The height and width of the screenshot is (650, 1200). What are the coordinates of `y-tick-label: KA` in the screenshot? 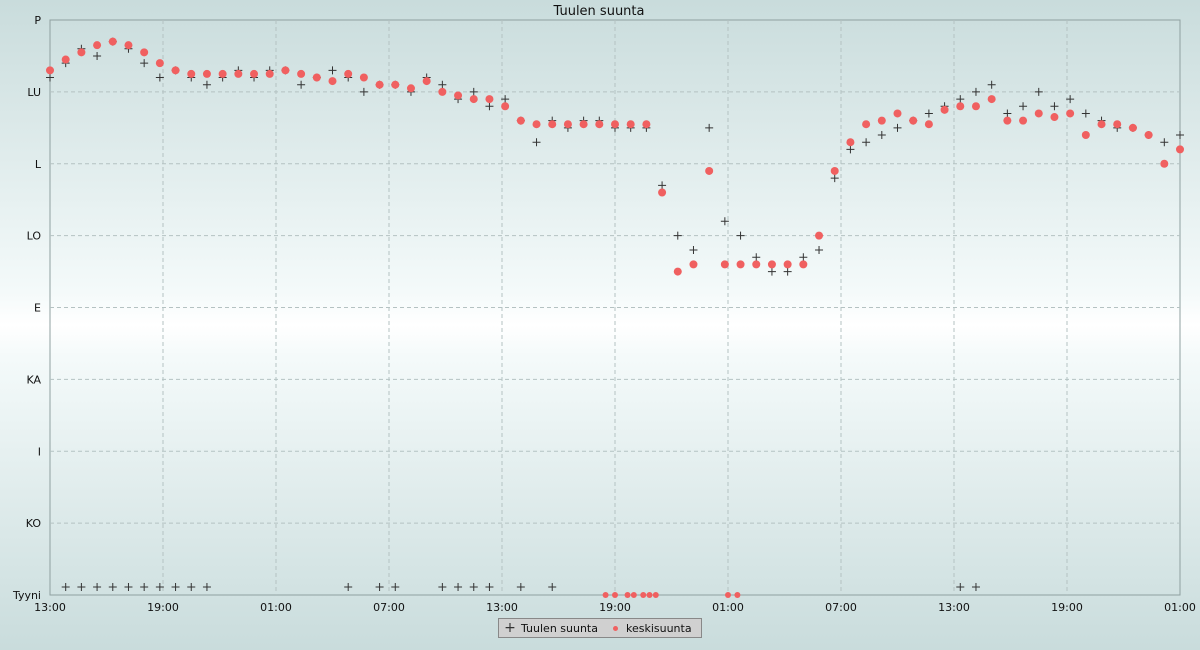 It's located at (33, 379).